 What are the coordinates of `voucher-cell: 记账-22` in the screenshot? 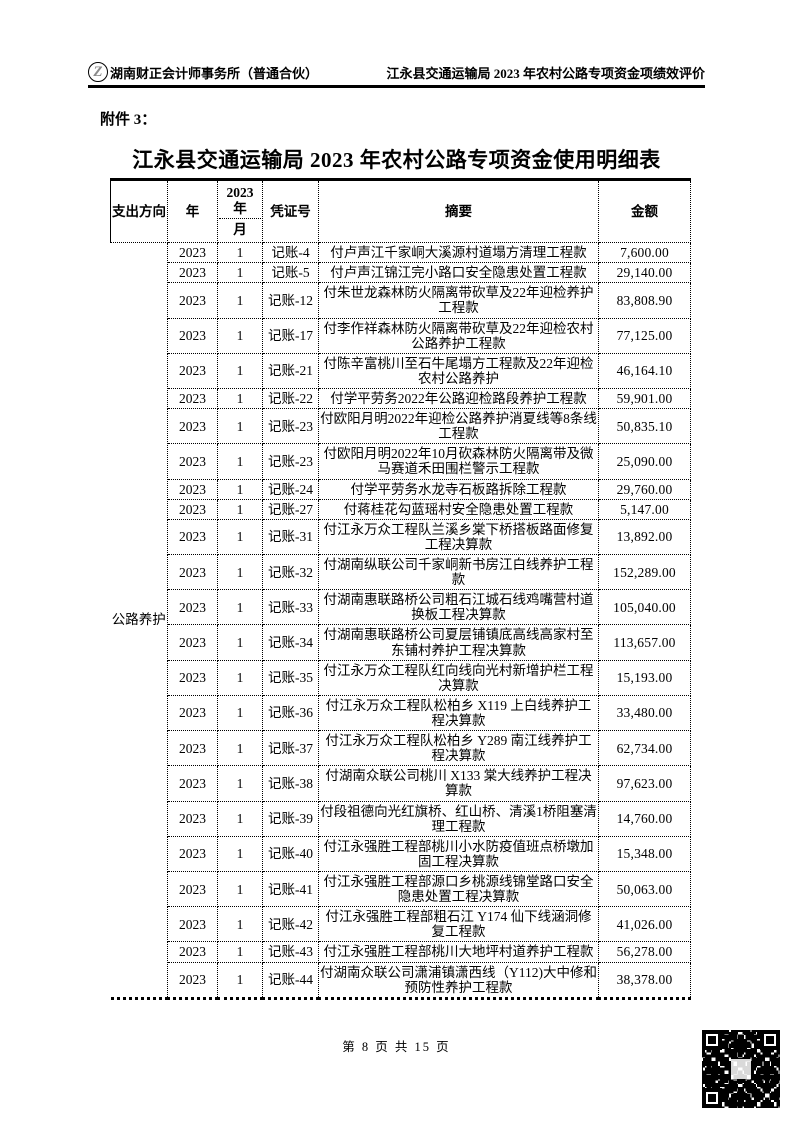 It's located at (290, 399).